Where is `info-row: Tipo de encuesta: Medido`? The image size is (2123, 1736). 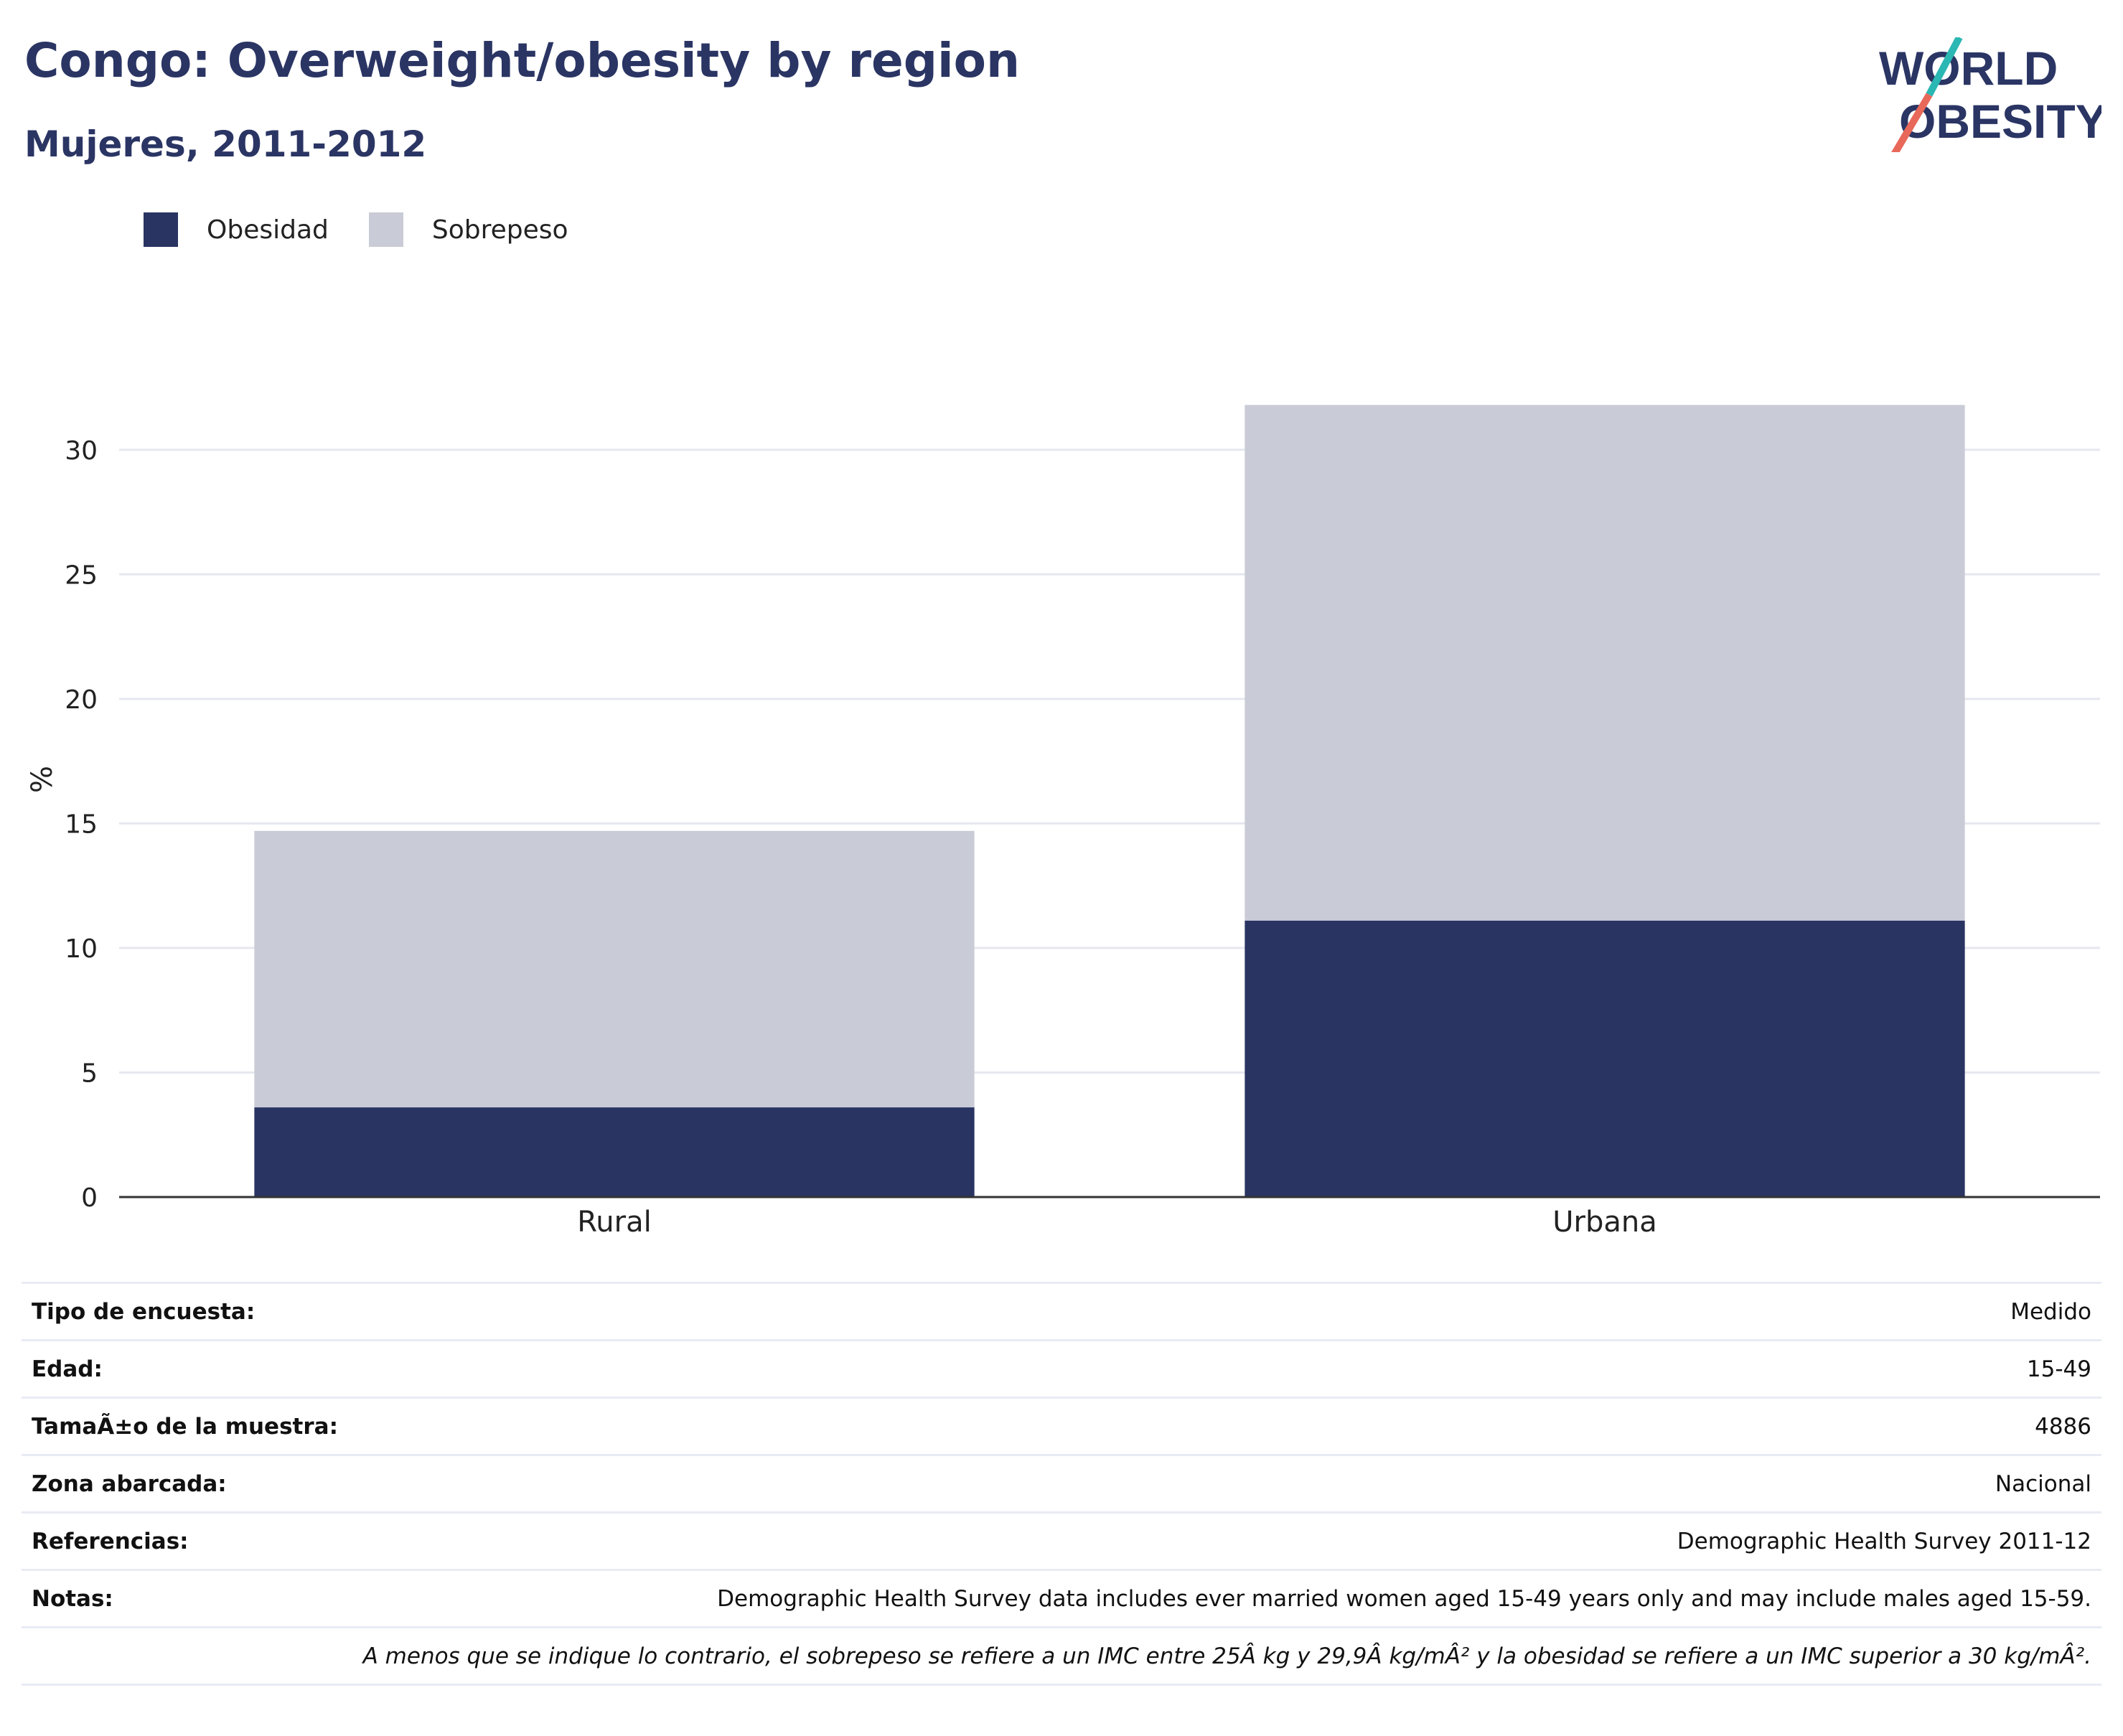 info-row: Tipo de encuesta: Medido is located at coordinates (1061, 1311).